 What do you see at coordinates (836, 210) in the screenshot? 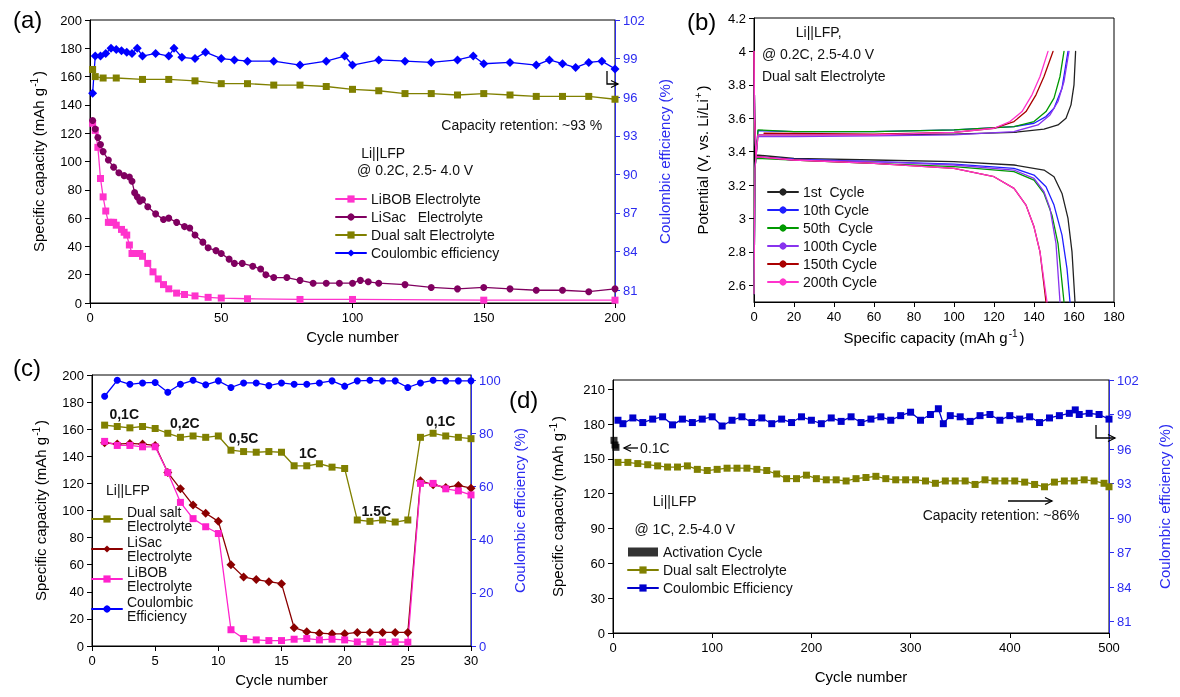
I see `legend-label: 10th Cycle` at bounding box center [836, 210].